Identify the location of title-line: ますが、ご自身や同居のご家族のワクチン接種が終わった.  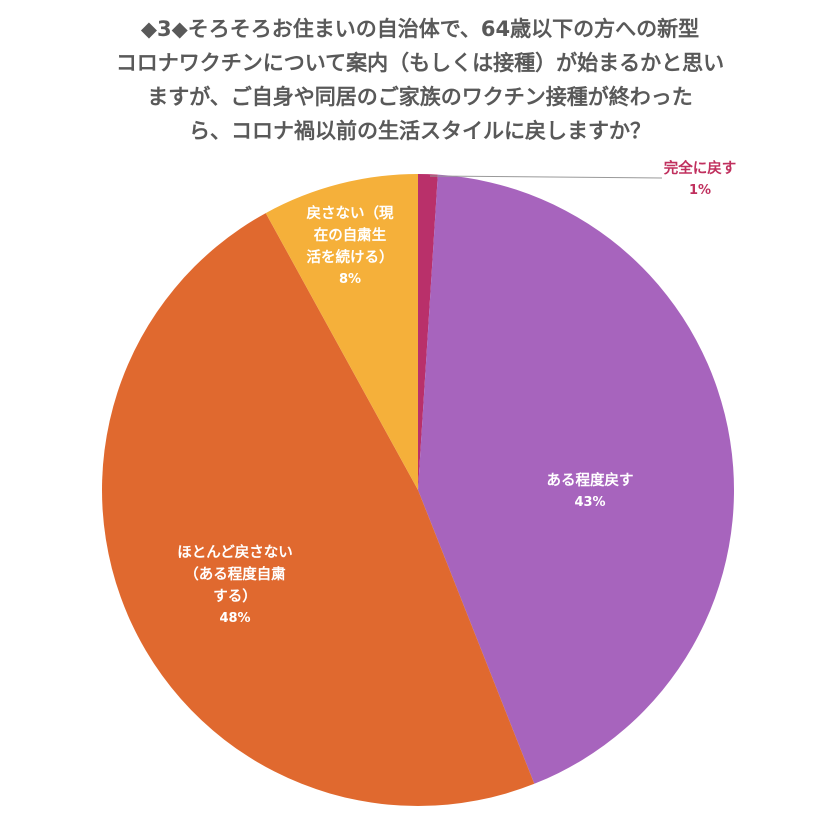
(420, 97).